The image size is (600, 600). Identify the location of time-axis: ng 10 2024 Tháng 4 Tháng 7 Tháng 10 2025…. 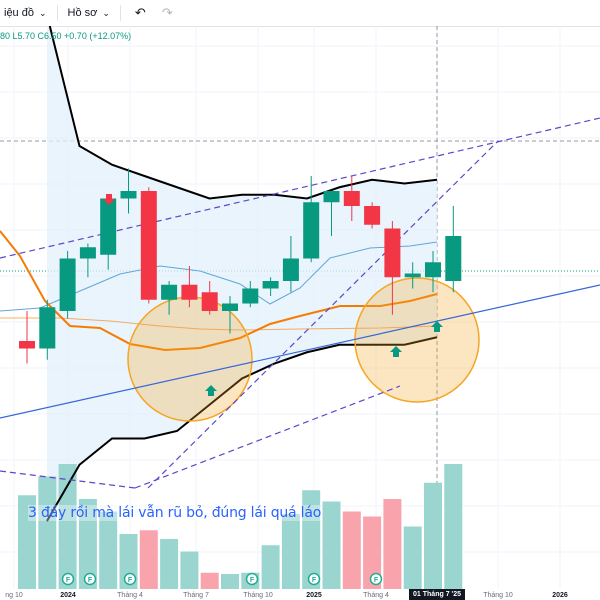
(300, 594).